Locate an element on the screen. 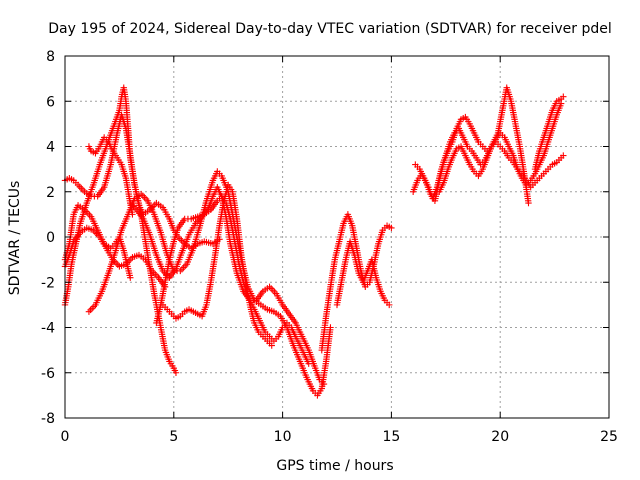  series-i is located at coordinates (217, 265).